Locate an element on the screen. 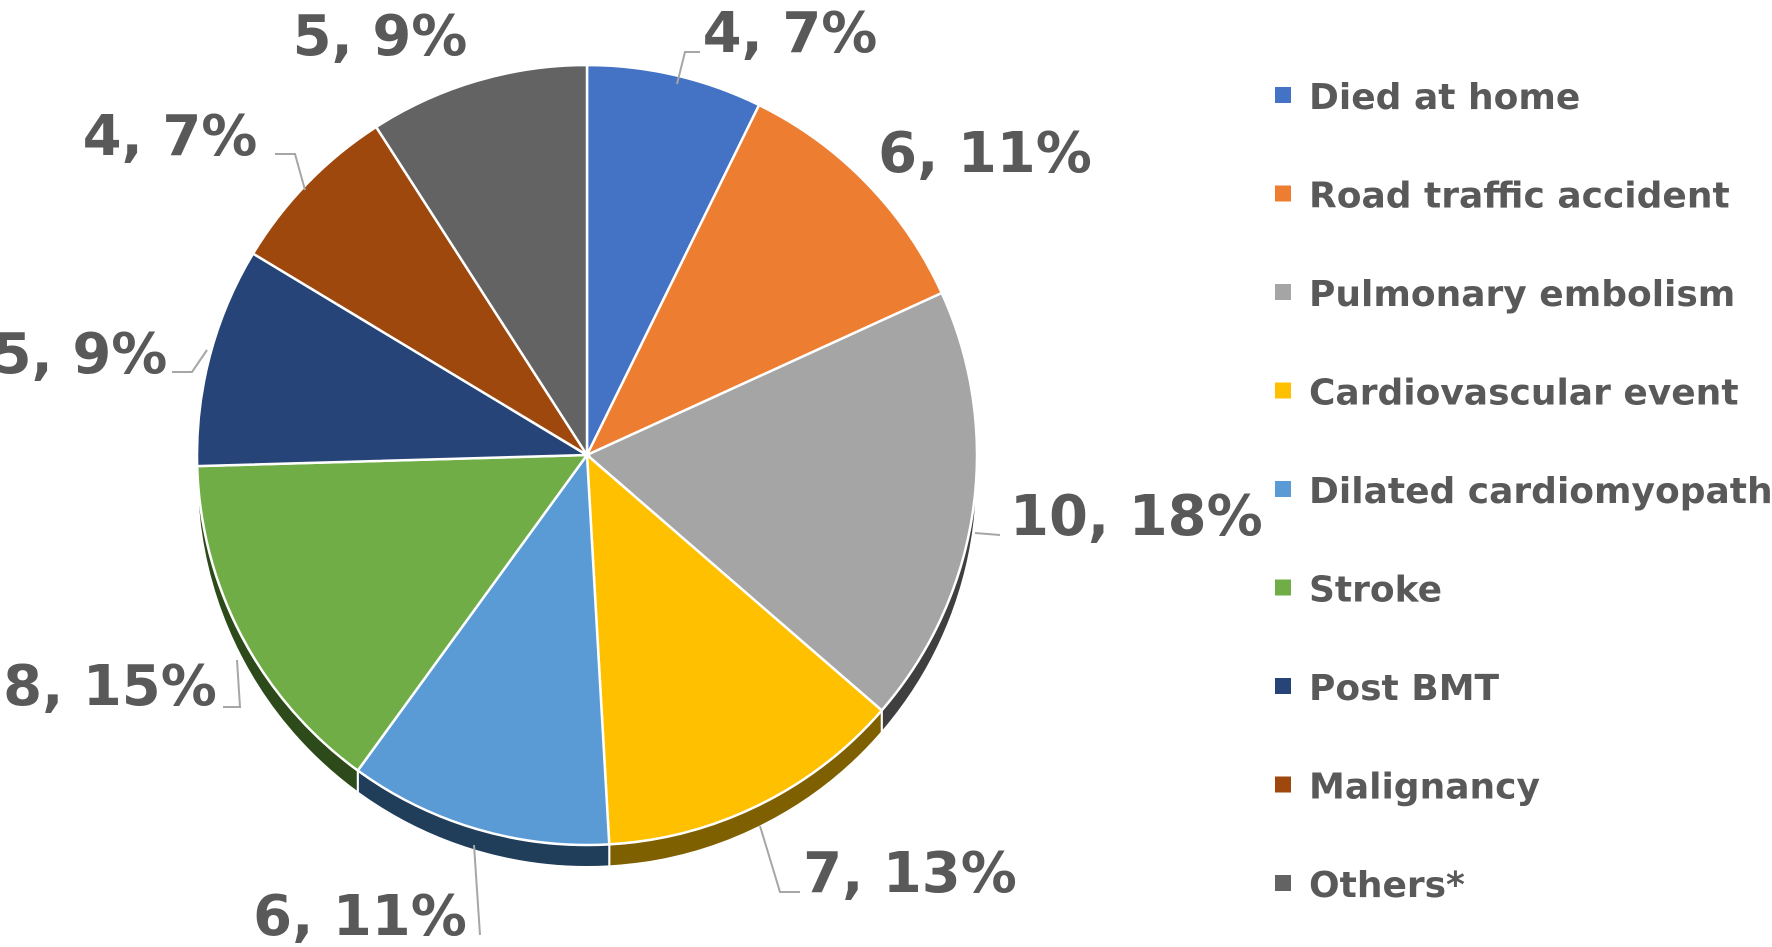  data-label-pulmonary-embolism: 10, 18% is located at coordinates (1136, 516).